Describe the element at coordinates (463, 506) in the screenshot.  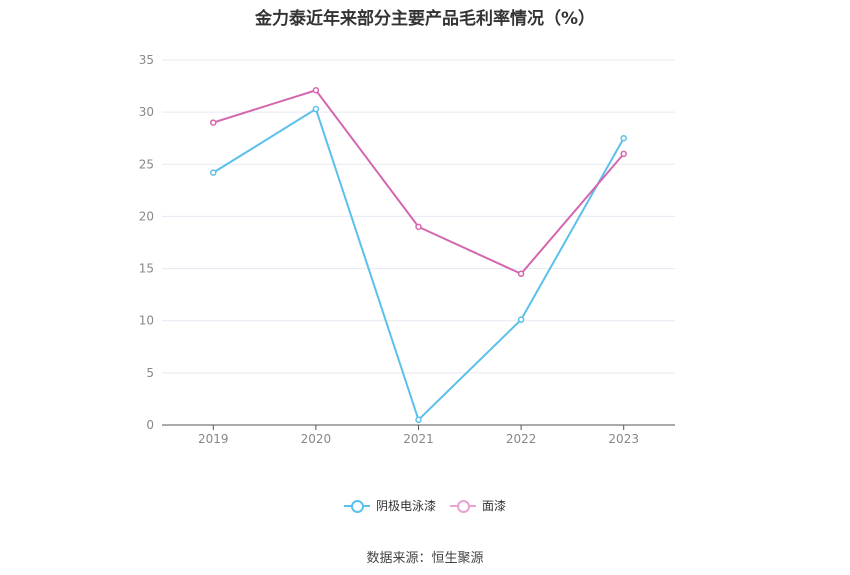
I see `legend-marker-series-2-icon` at that location.